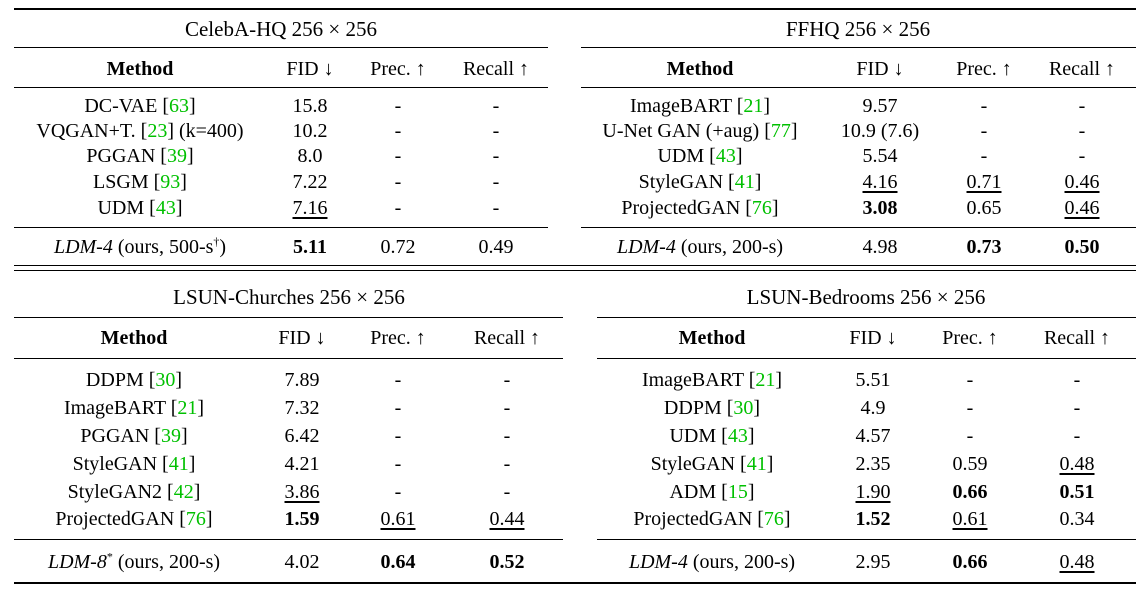 Image resolution: width=1146 pixels, height=592 pixels. Describe the element at coordinates (858, 29) in the screenshot. I see `table-title: FFHQ 256 × 256` at that location.